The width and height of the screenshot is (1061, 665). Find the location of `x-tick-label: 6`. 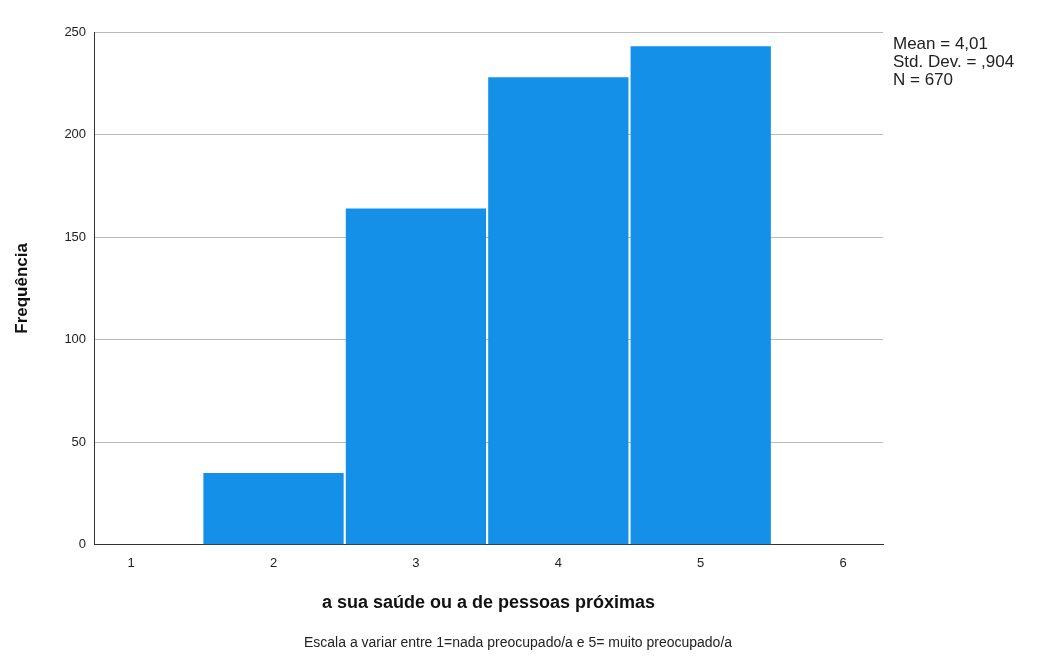

x-tick-label: 6 is located at coordinates (843, 563).